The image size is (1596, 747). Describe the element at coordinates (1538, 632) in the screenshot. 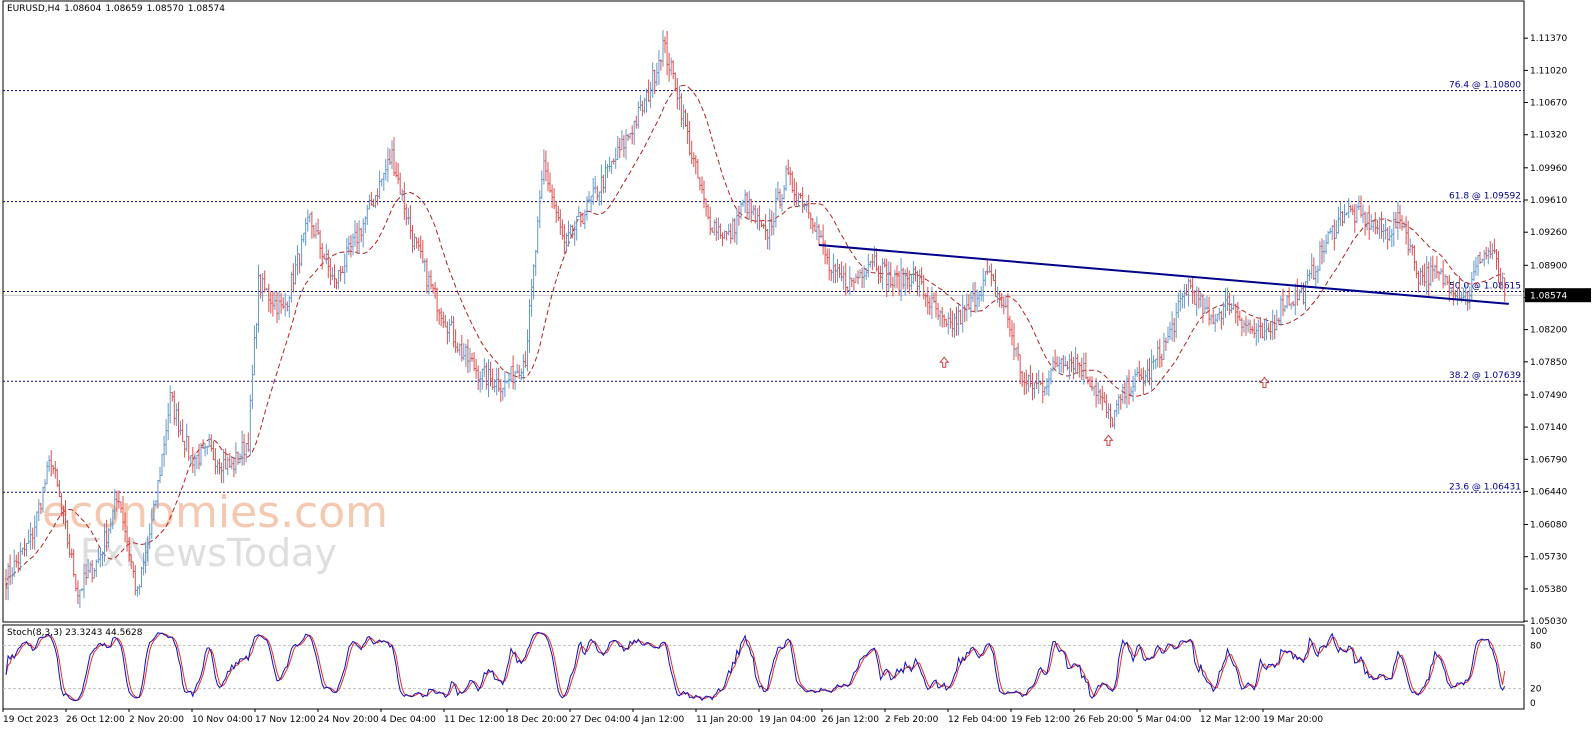

I see `stoch-tick-label: 100` at that location.